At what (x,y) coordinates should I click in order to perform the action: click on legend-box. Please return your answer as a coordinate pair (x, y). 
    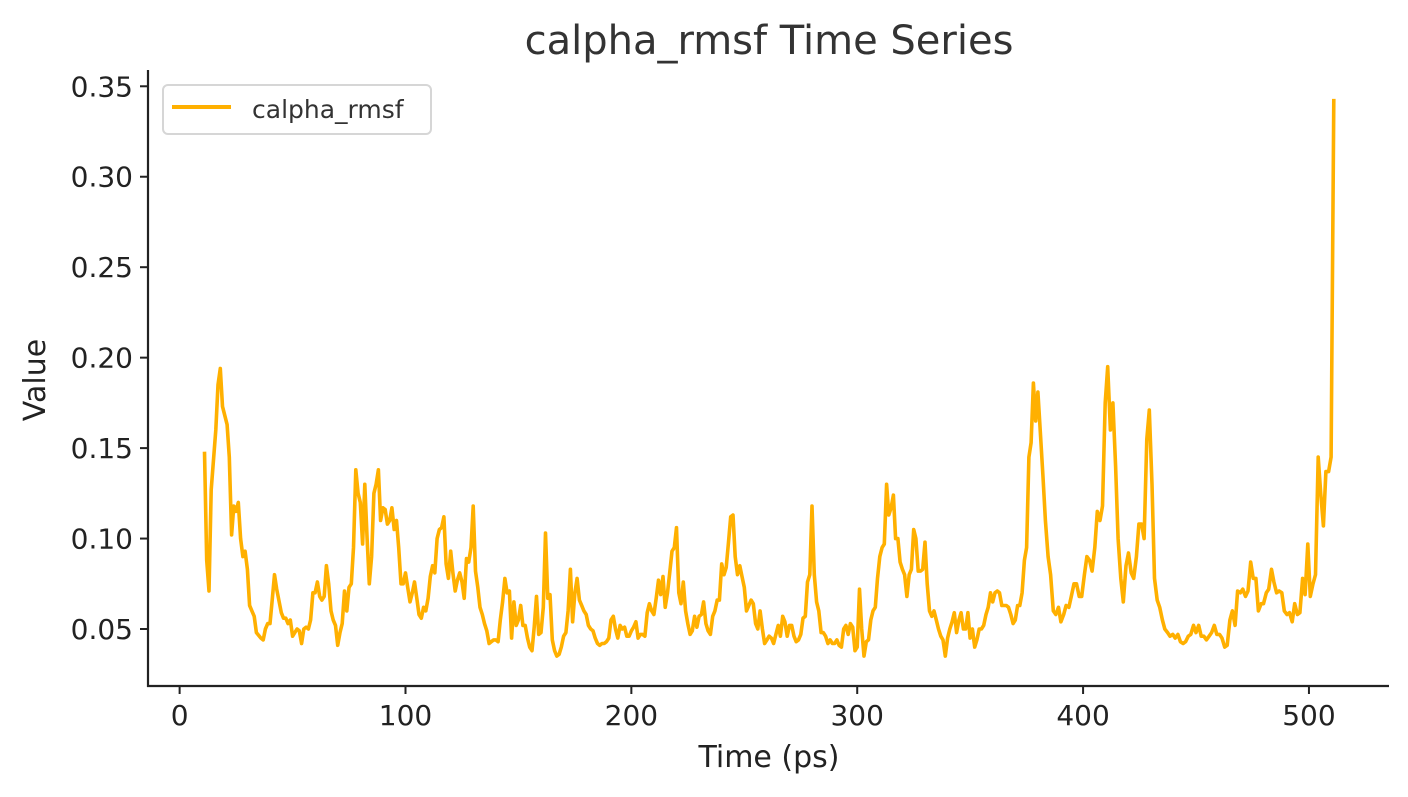
    Looking at the image, I should click on (297, 109).